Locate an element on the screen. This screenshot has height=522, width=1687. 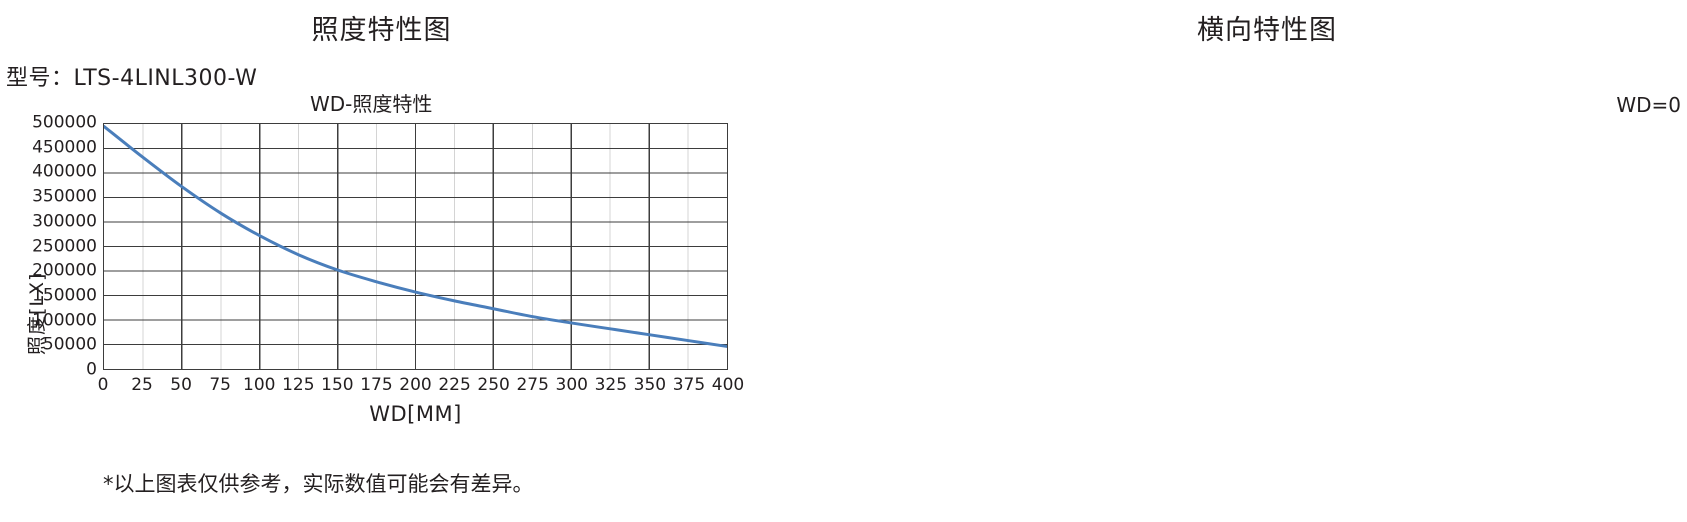
y-axis-tick-label: 500000 is located at coordinates (64, 122).